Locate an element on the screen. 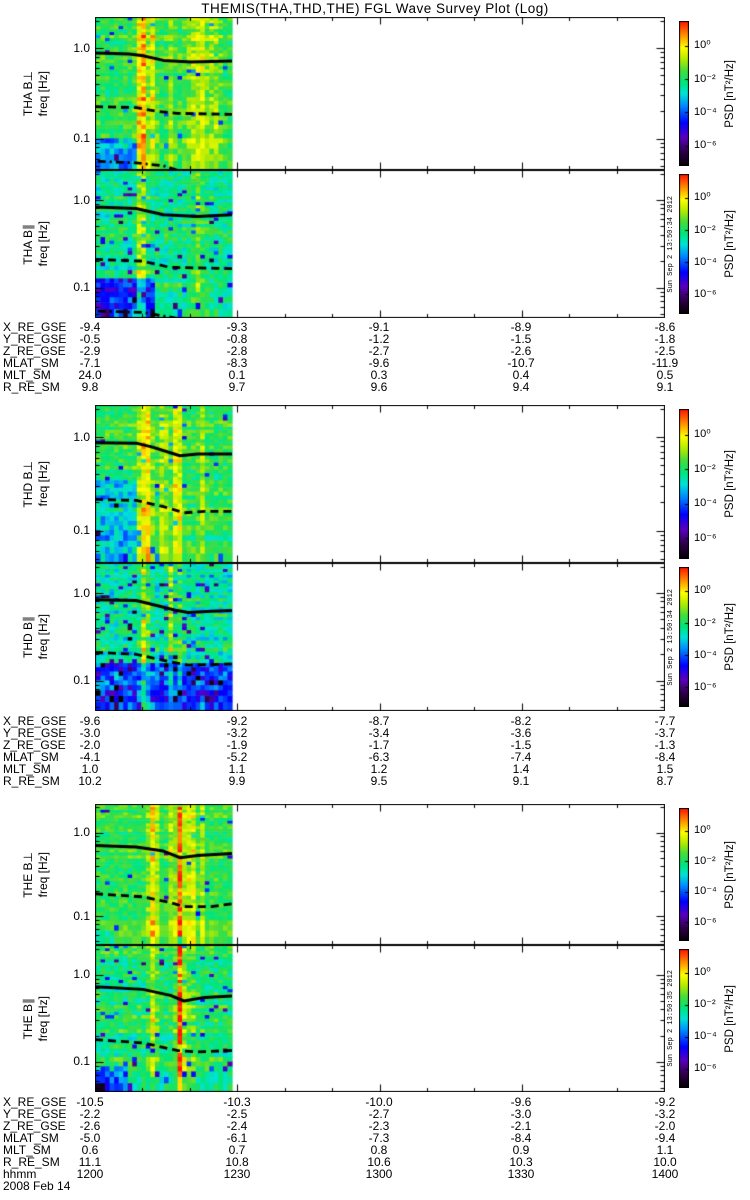  ephemeris-value: 1400 is located at coordinates (665, 1174).